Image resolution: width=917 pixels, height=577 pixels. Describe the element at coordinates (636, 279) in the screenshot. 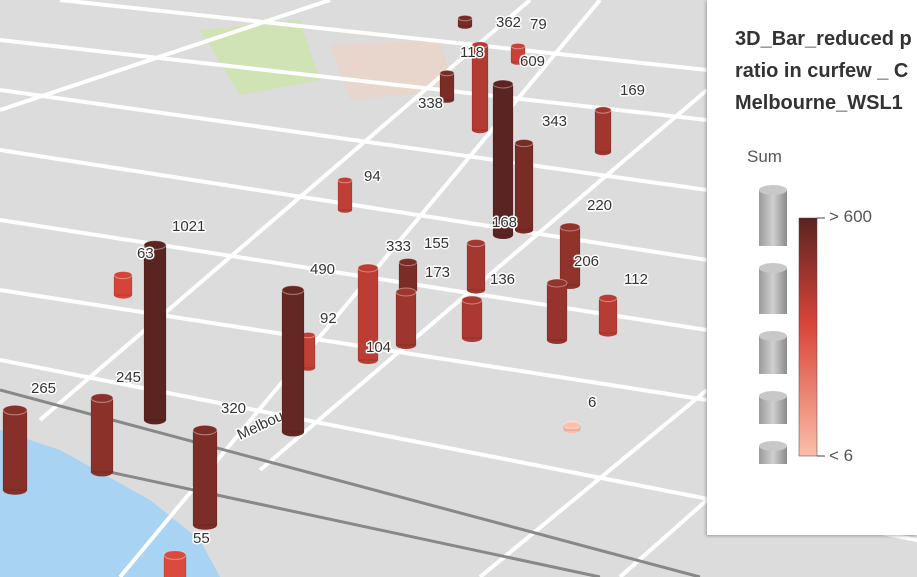

I see `bar-label: 112` at that location.